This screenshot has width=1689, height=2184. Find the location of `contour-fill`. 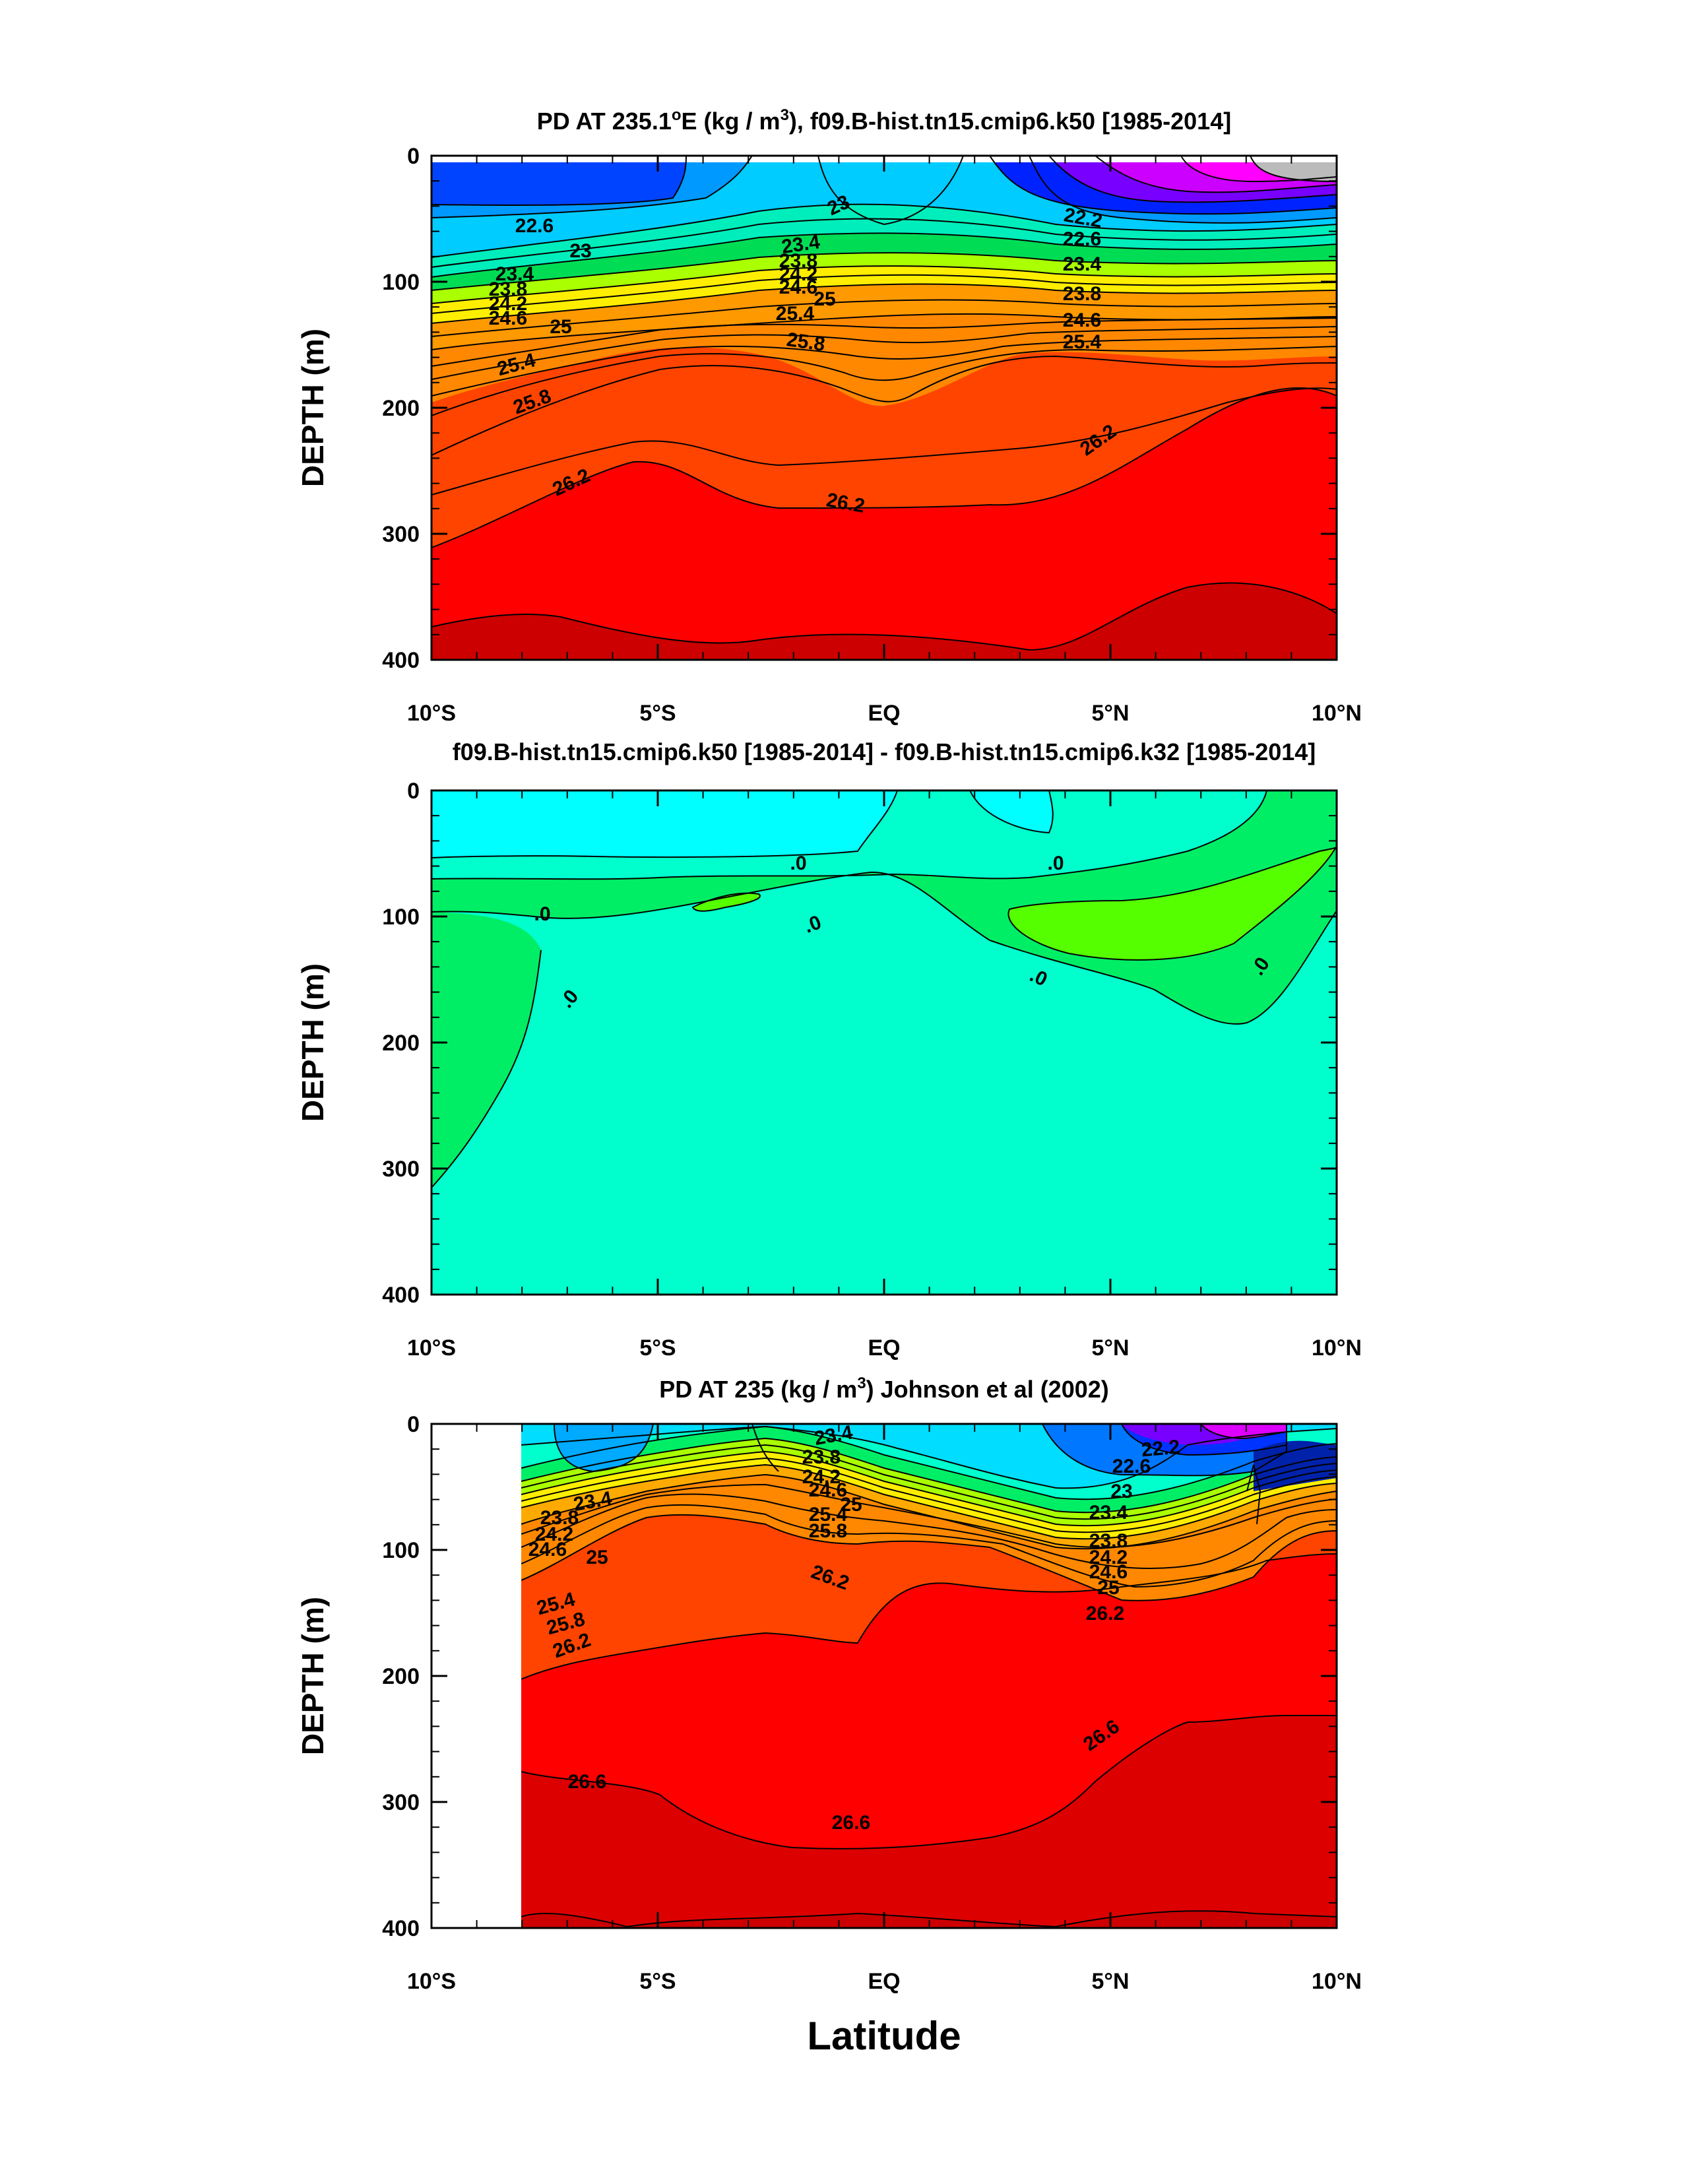

contour-fill is located at coordinates (929, 1676).